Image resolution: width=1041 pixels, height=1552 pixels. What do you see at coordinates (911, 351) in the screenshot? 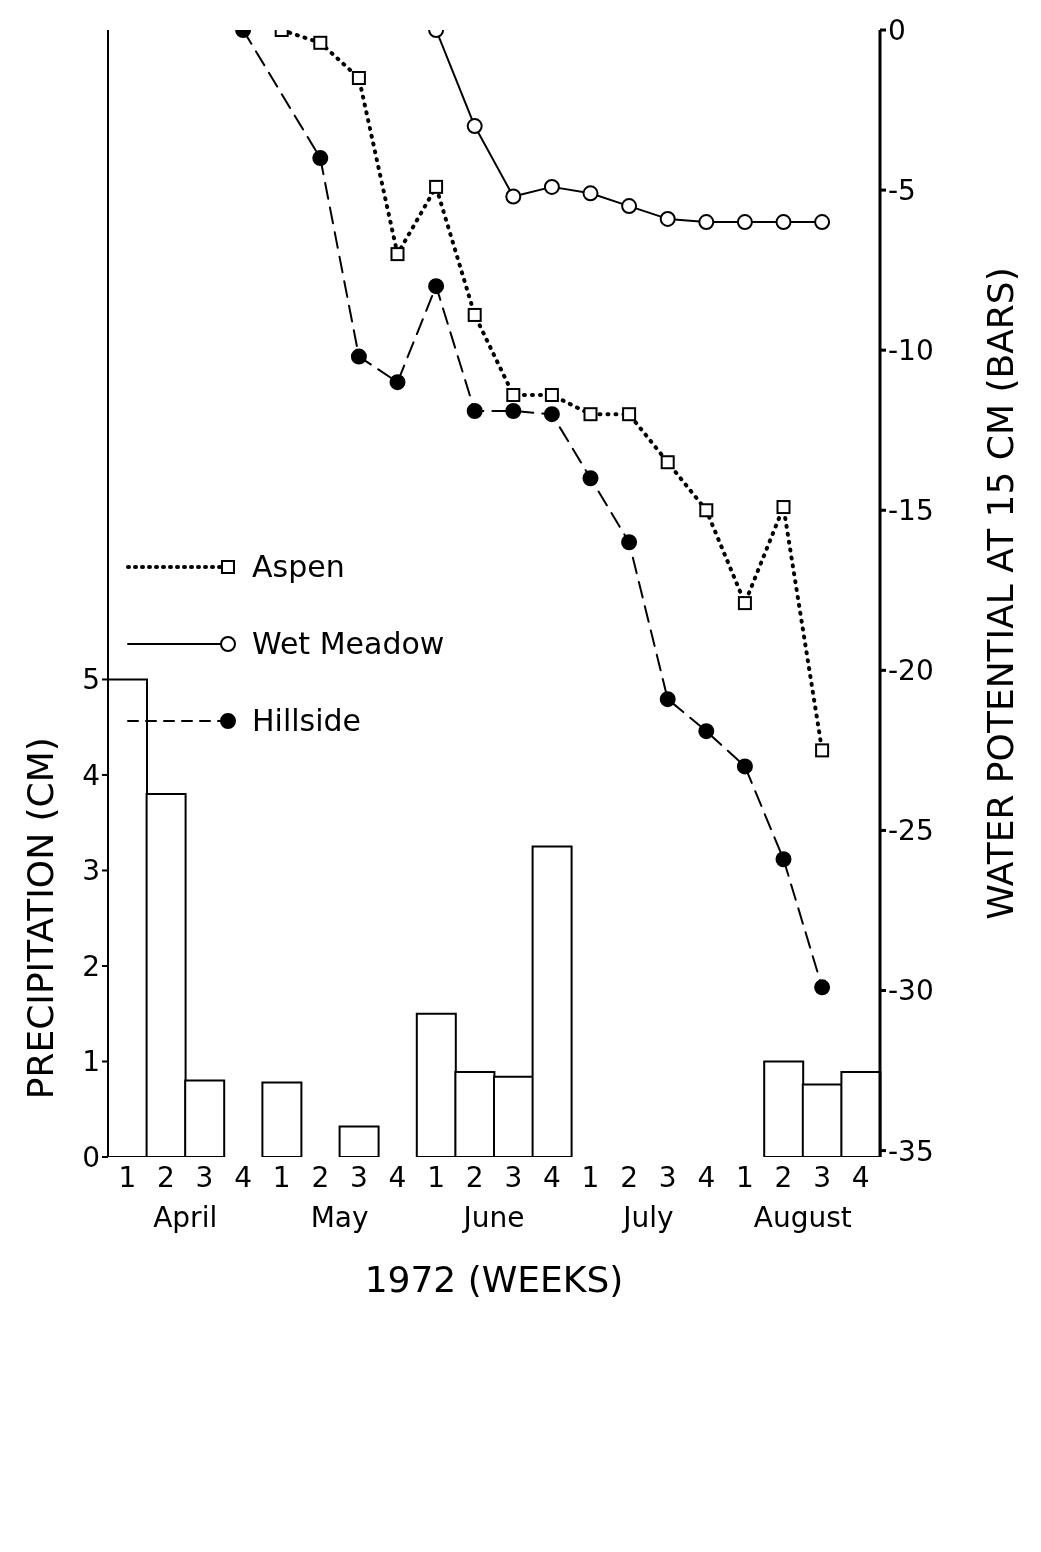
I see `y2-tick-label: -10` at bounding box center [911, 351].